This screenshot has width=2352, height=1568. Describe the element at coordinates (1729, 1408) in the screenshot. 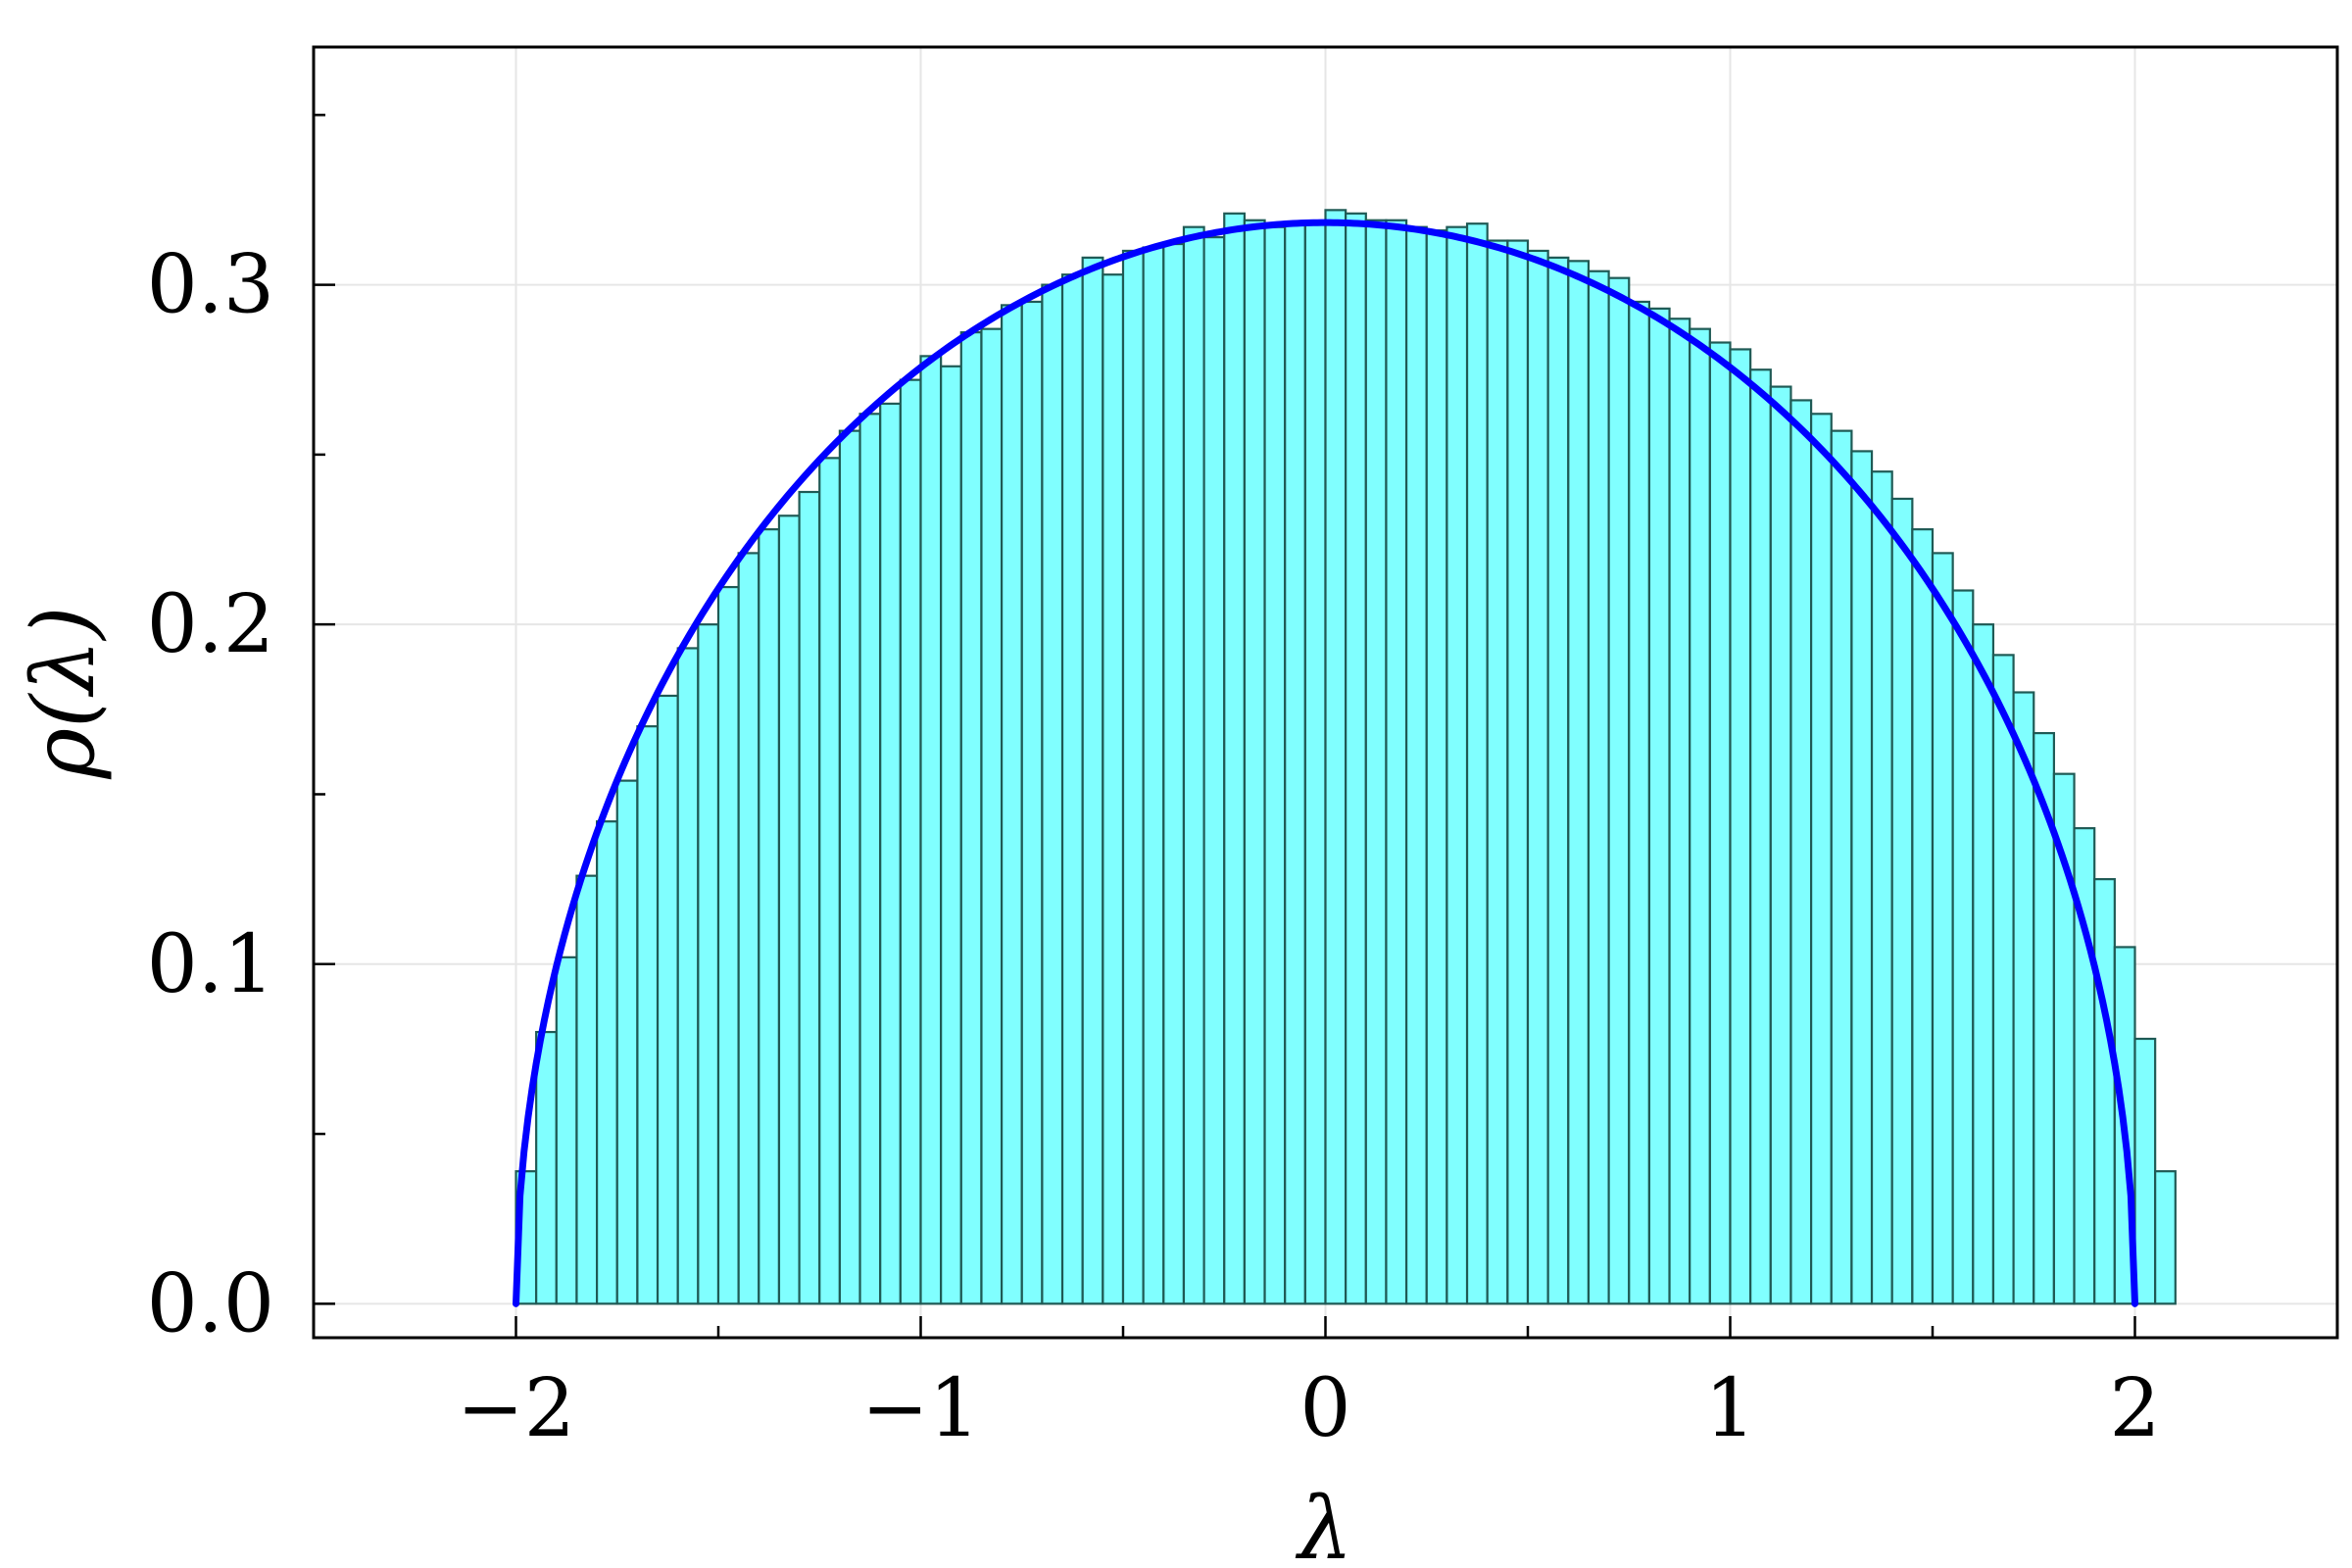

I see `x-tick-label: 1` at that location.